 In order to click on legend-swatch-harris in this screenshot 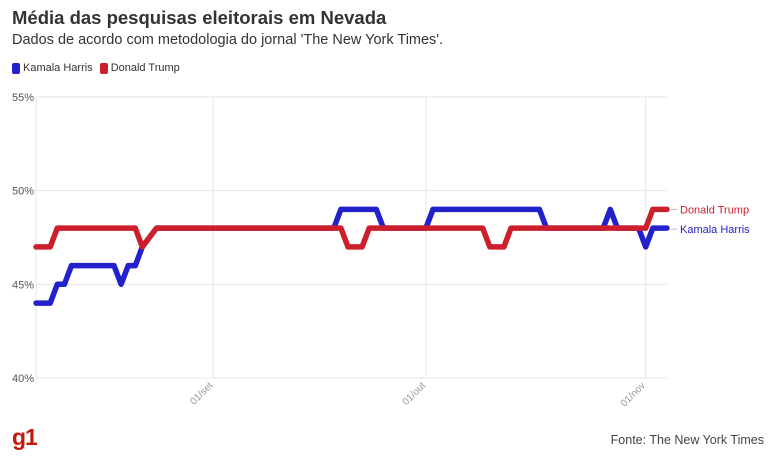, I will do `click(16, 68)`.